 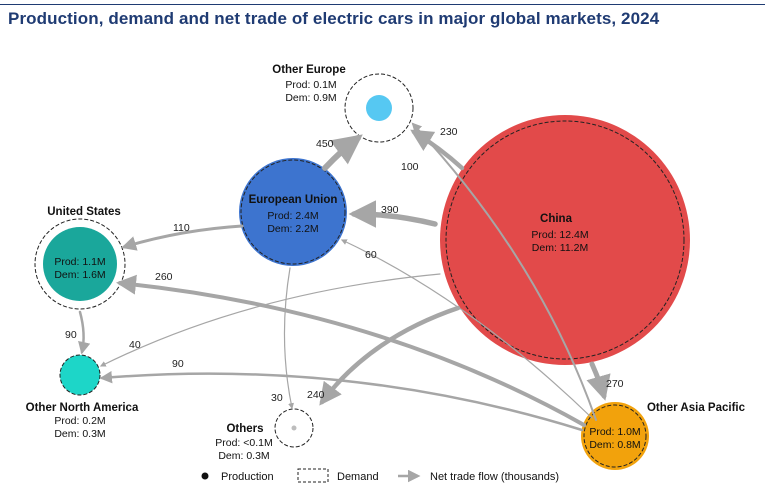 What do you see at coordinates (696, 408) in the screenshot?
I see `other-asia-pacific-name: Other Asia Pacific` at bounding box center [696, 408].